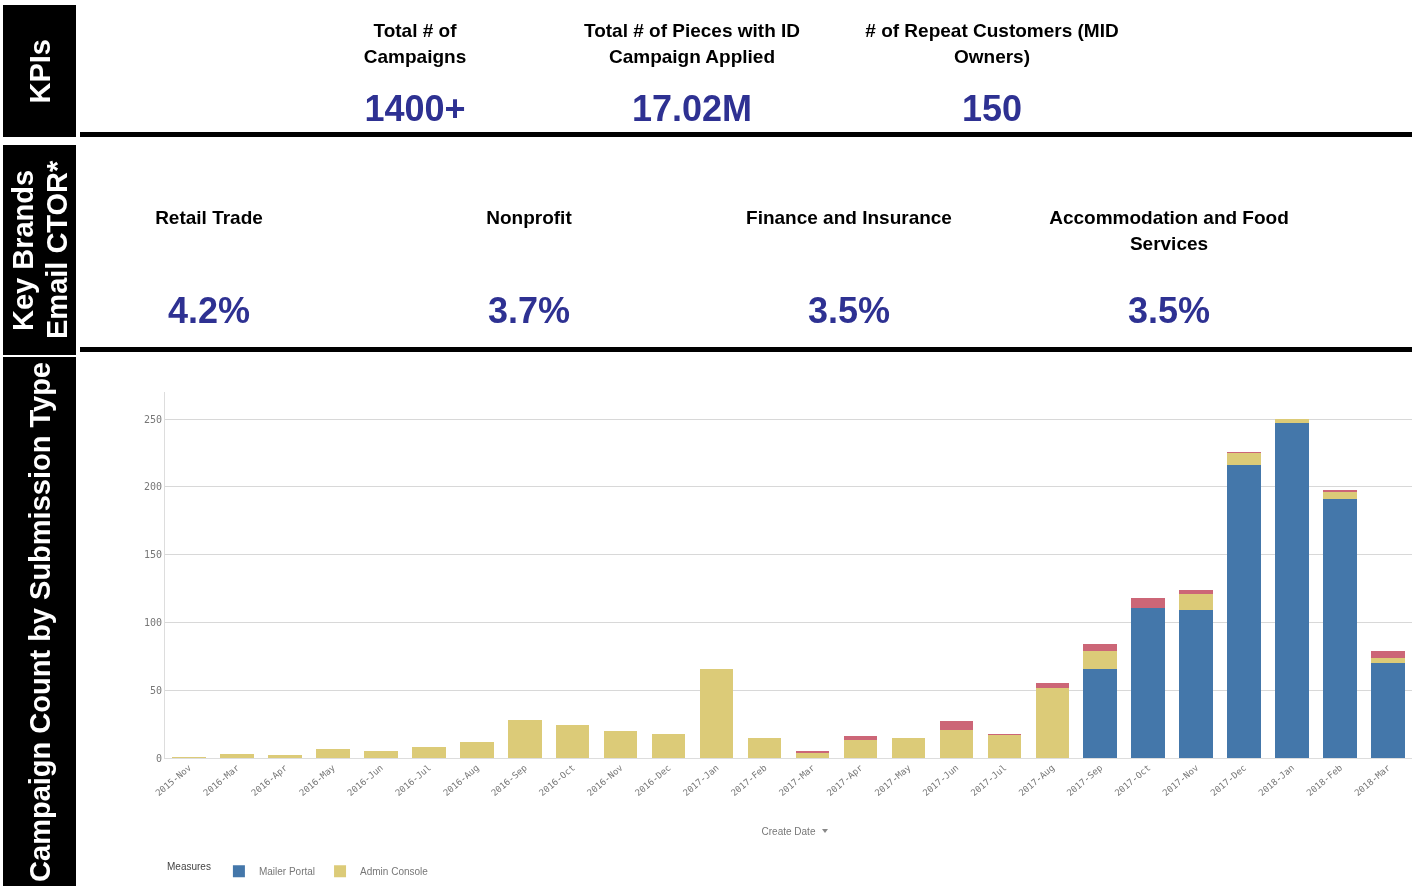 This screenshot has width=1412, height=886. What do you see at coordinates (1169, 231) in the screenshot?
I see `text: Accommodation and Food Services` at bounding box center [1169, 231].